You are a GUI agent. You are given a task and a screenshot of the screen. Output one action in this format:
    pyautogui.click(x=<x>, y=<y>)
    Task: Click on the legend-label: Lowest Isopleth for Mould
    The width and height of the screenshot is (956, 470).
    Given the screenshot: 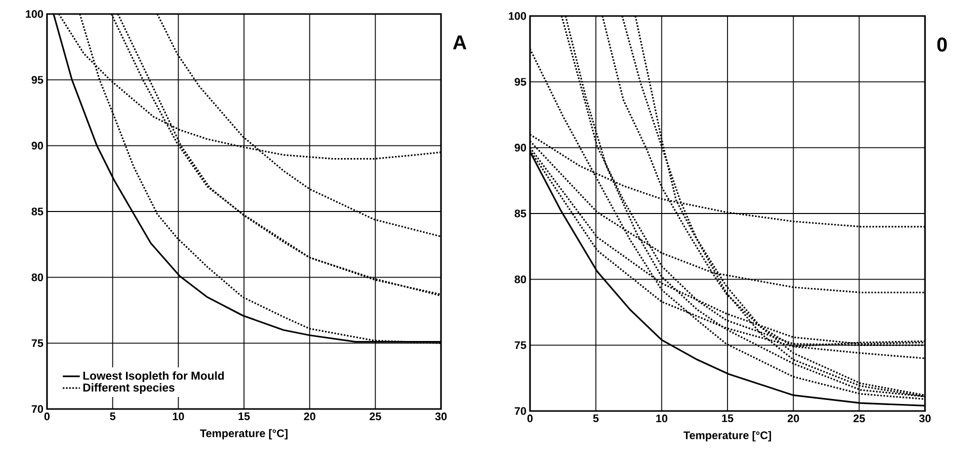 What is the action you would take?
    pyautogui.click(x=153, y=376)
    